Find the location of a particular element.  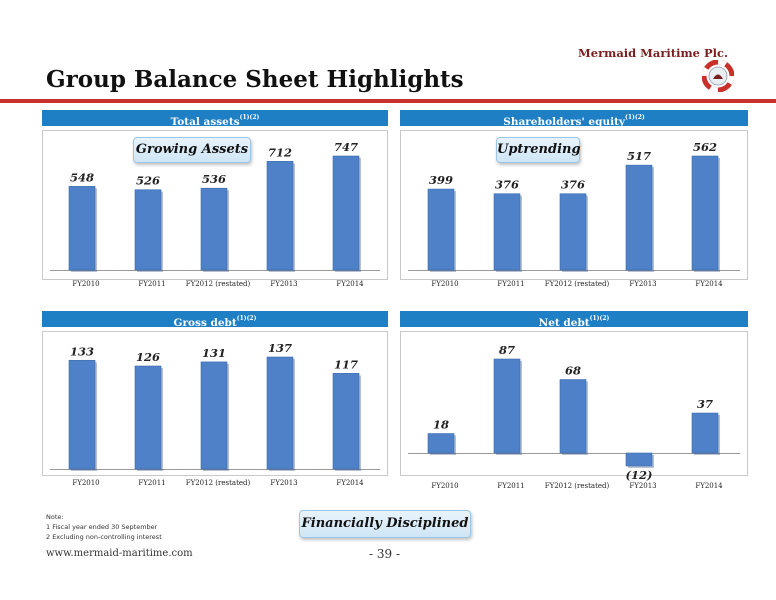

bar-group: 536 is located at coordinates (214, 222).